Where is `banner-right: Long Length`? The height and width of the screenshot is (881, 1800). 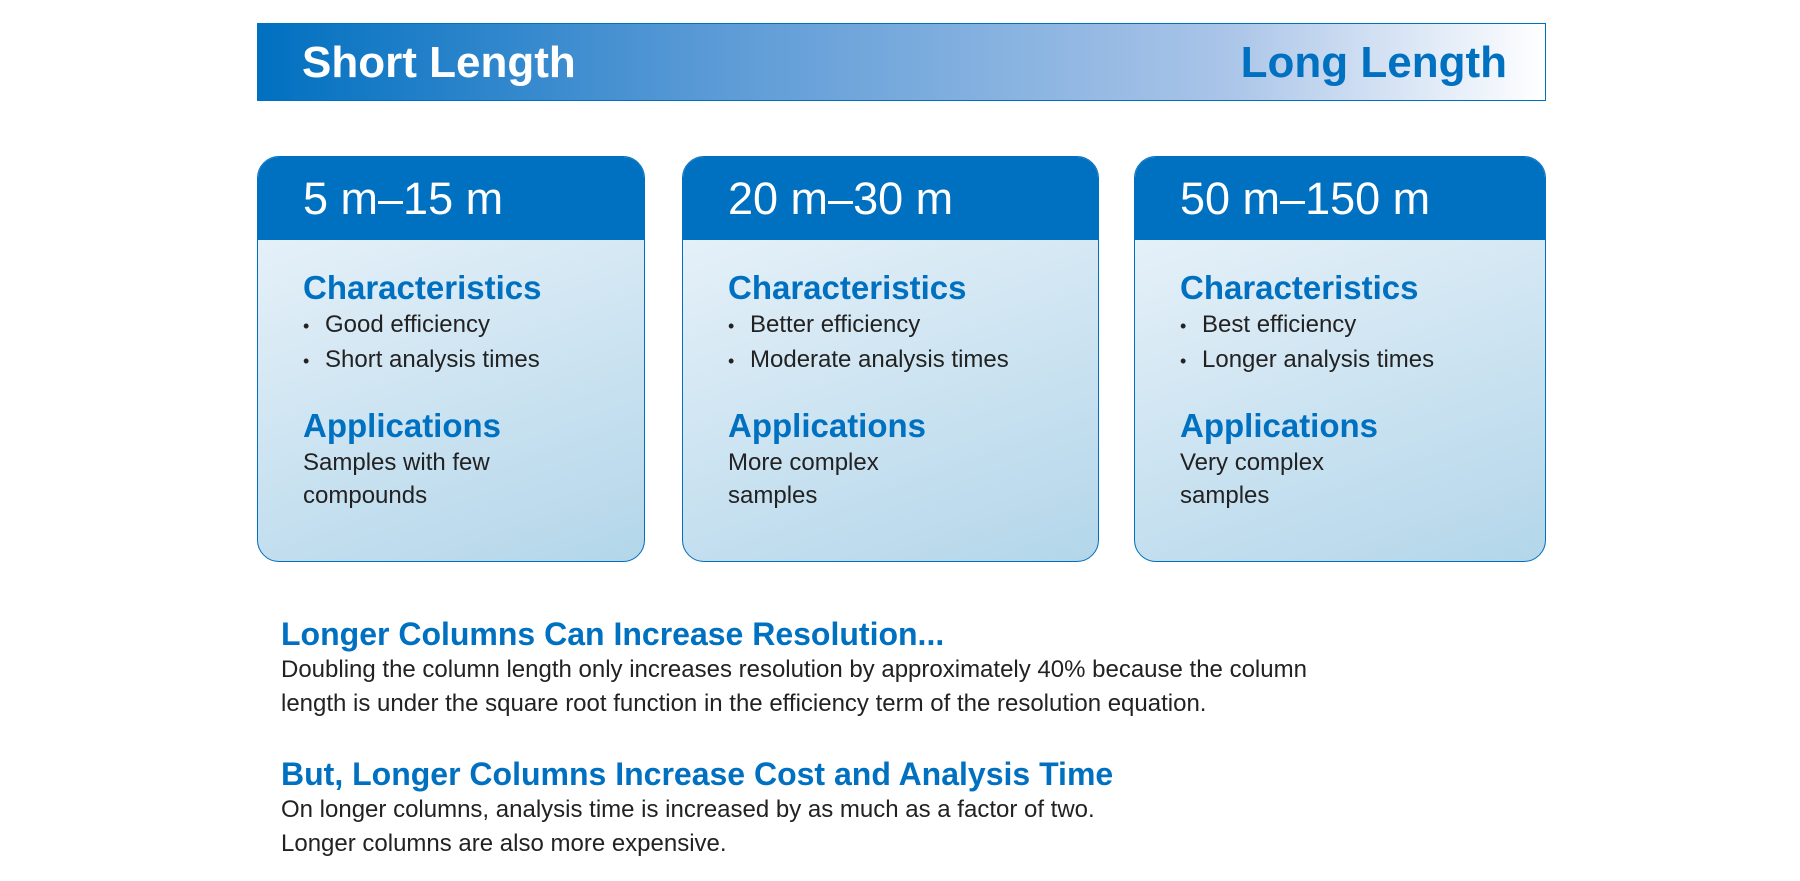
banner-right: Long Length is located at coordinates (1373, 62).